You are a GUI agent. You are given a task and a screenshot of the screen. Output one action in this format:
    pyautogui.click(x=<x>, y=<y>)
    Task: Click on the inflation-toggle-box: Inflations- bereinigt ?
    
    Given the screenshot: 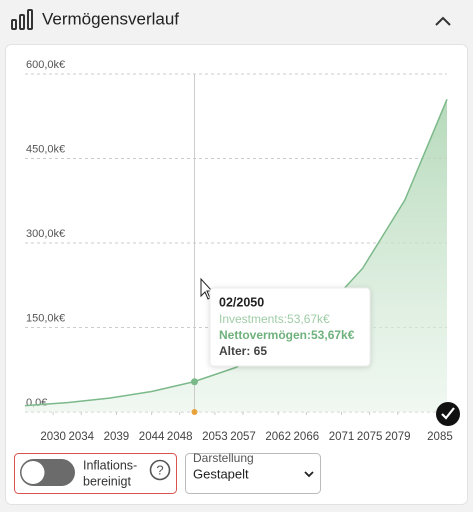 What is the action you would take?
    pyautogui.click(x=95, y=473)
    